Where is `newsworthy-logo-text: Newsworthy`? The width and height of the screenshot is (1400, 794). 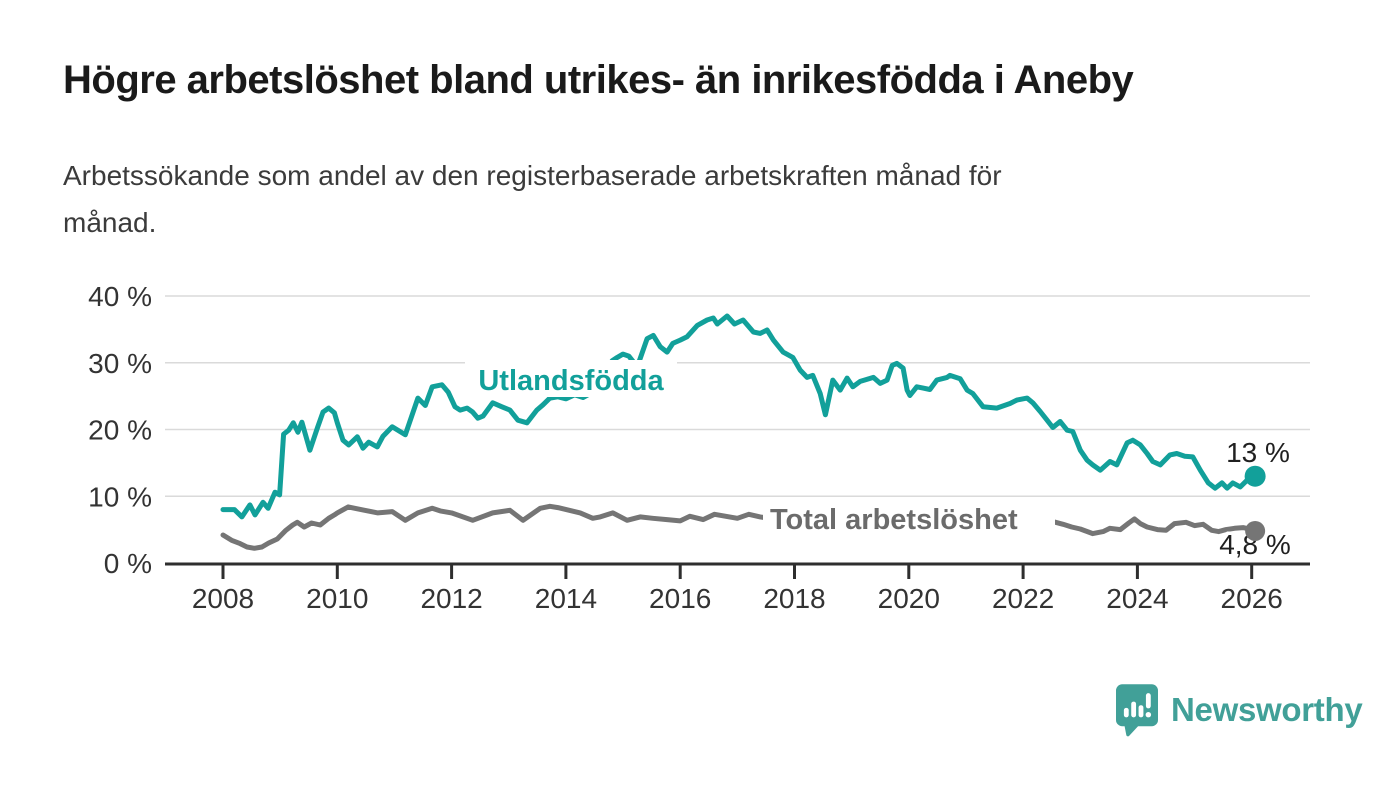
newsworthy-logo-text: Newsworthy is located at coordinates (1267, 709).